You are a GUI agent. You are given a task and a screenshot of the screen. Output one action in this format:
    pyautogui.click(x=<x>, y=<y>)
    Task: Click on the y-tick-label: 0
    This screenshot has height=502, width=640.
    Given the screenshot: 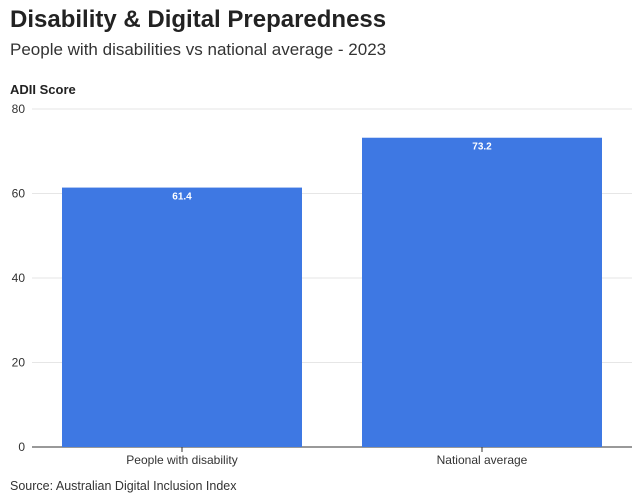 What is the action you would take?
    pyautogui.click(x=21, y=447)
    